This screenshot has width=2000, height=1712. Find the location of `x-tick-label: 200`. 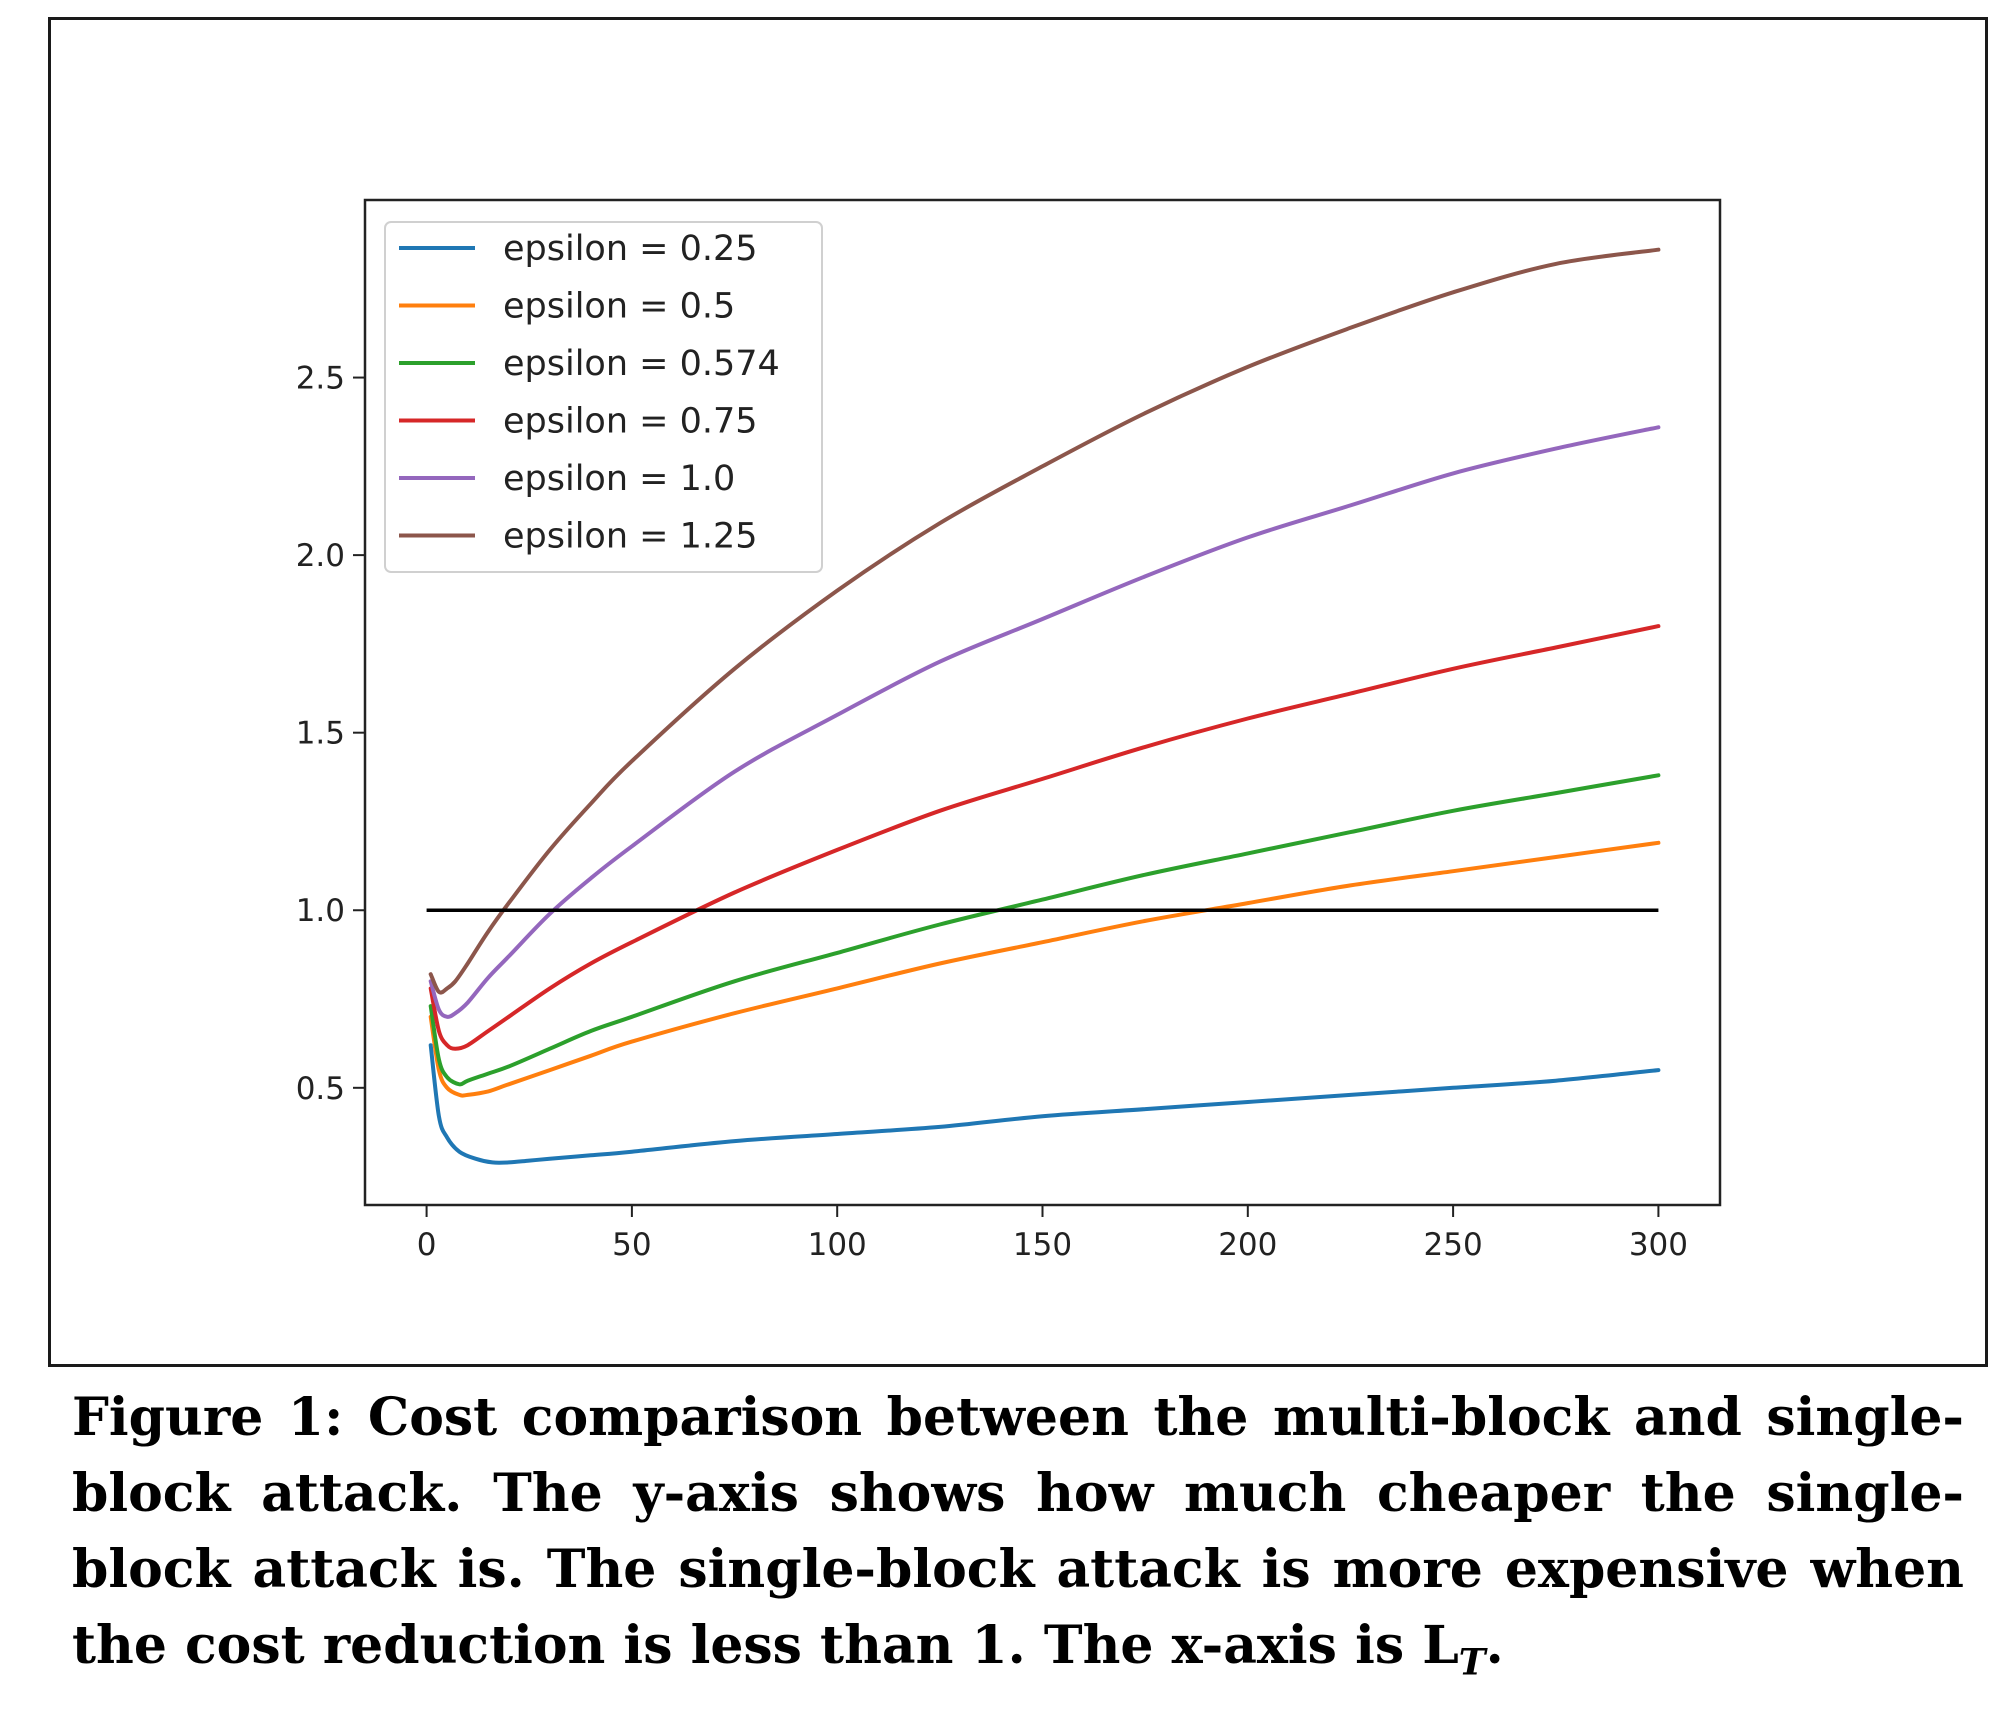

x-tick-label: 200 is located at coordinates (1247, 1245).